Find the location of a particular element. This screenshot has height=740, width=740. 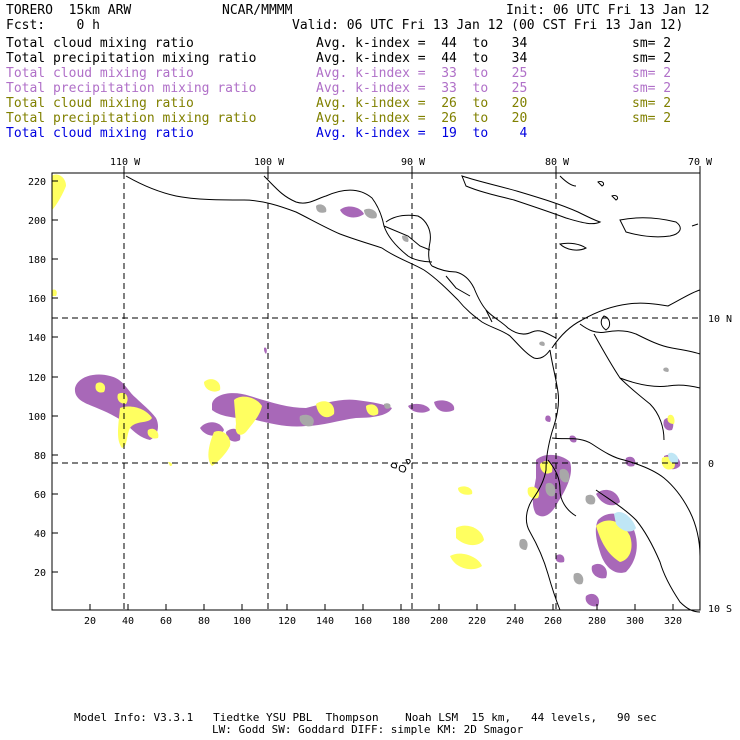

org-label: NCAR/MMMM is located at coordinates (257, 10).